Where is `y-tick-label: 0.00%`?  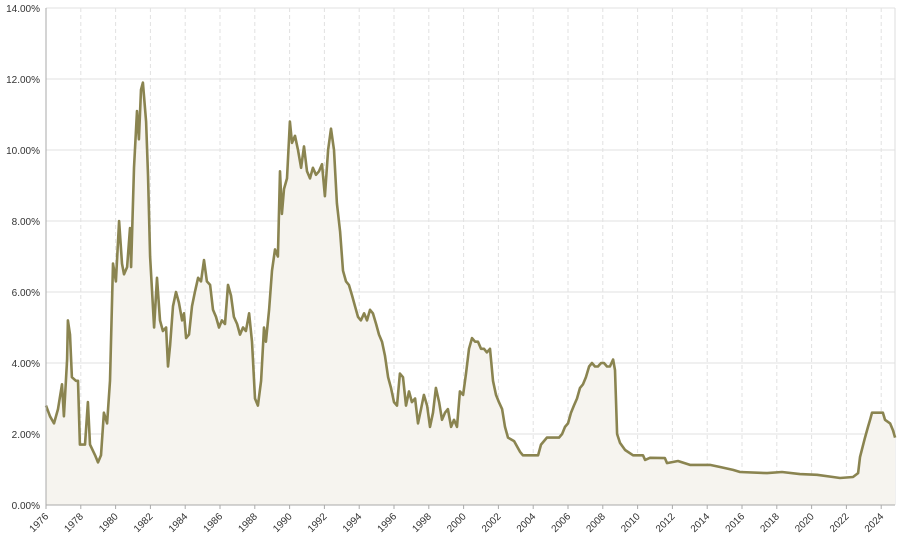
y-tick-label: 0.00% is located at coordinates (26, 506).